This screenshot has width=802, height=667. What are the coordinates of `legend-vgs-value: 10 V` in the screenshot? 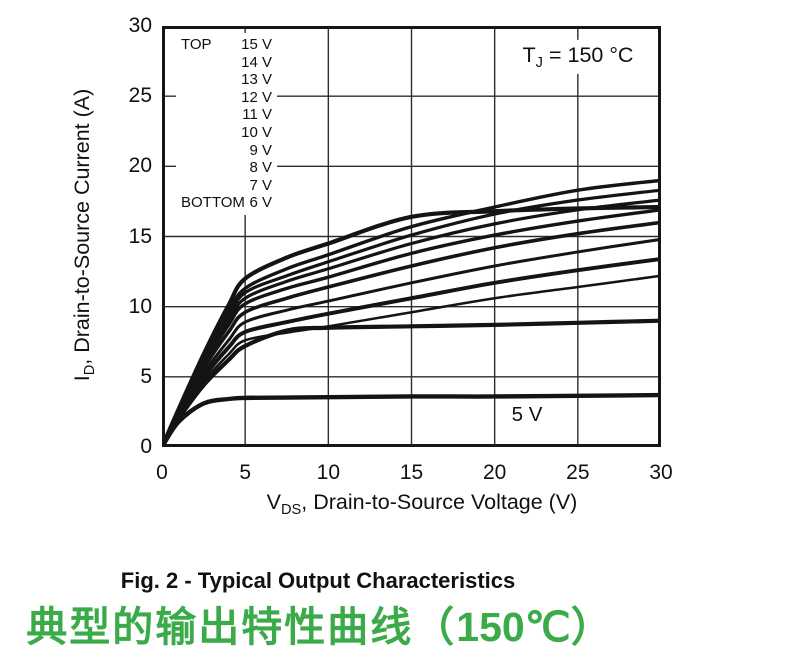 It's located at (256, 132).